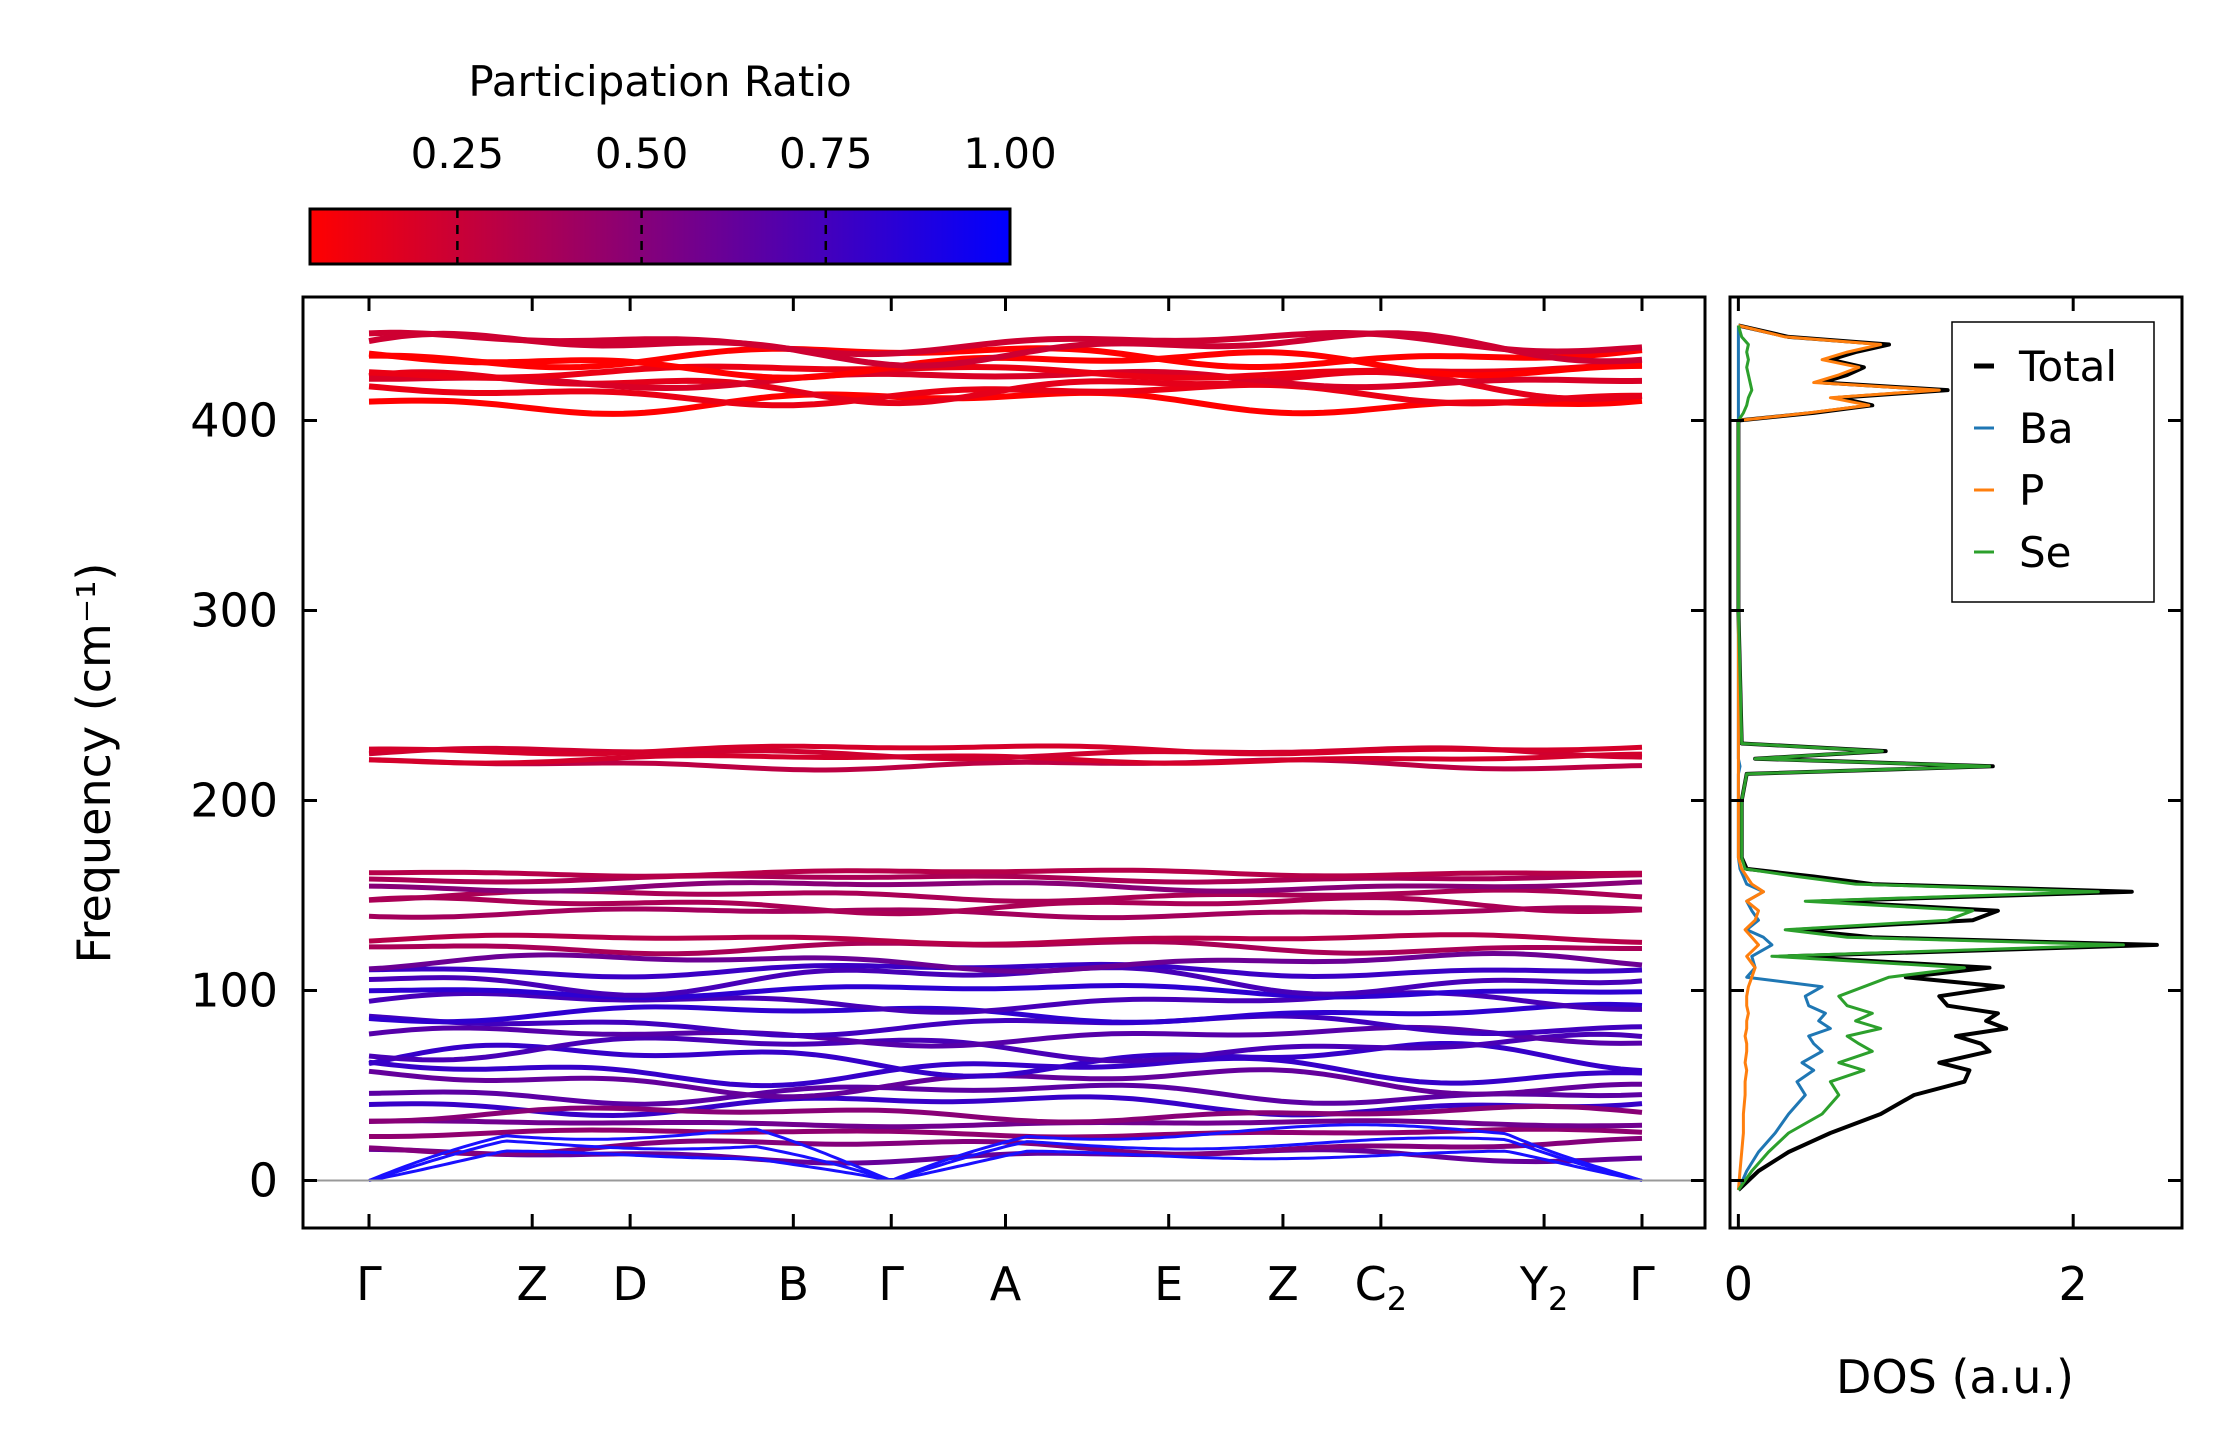 The image size is (2222, 1455). I want to click on dos-legend: Total Ba P Se, so click(2053, 462).